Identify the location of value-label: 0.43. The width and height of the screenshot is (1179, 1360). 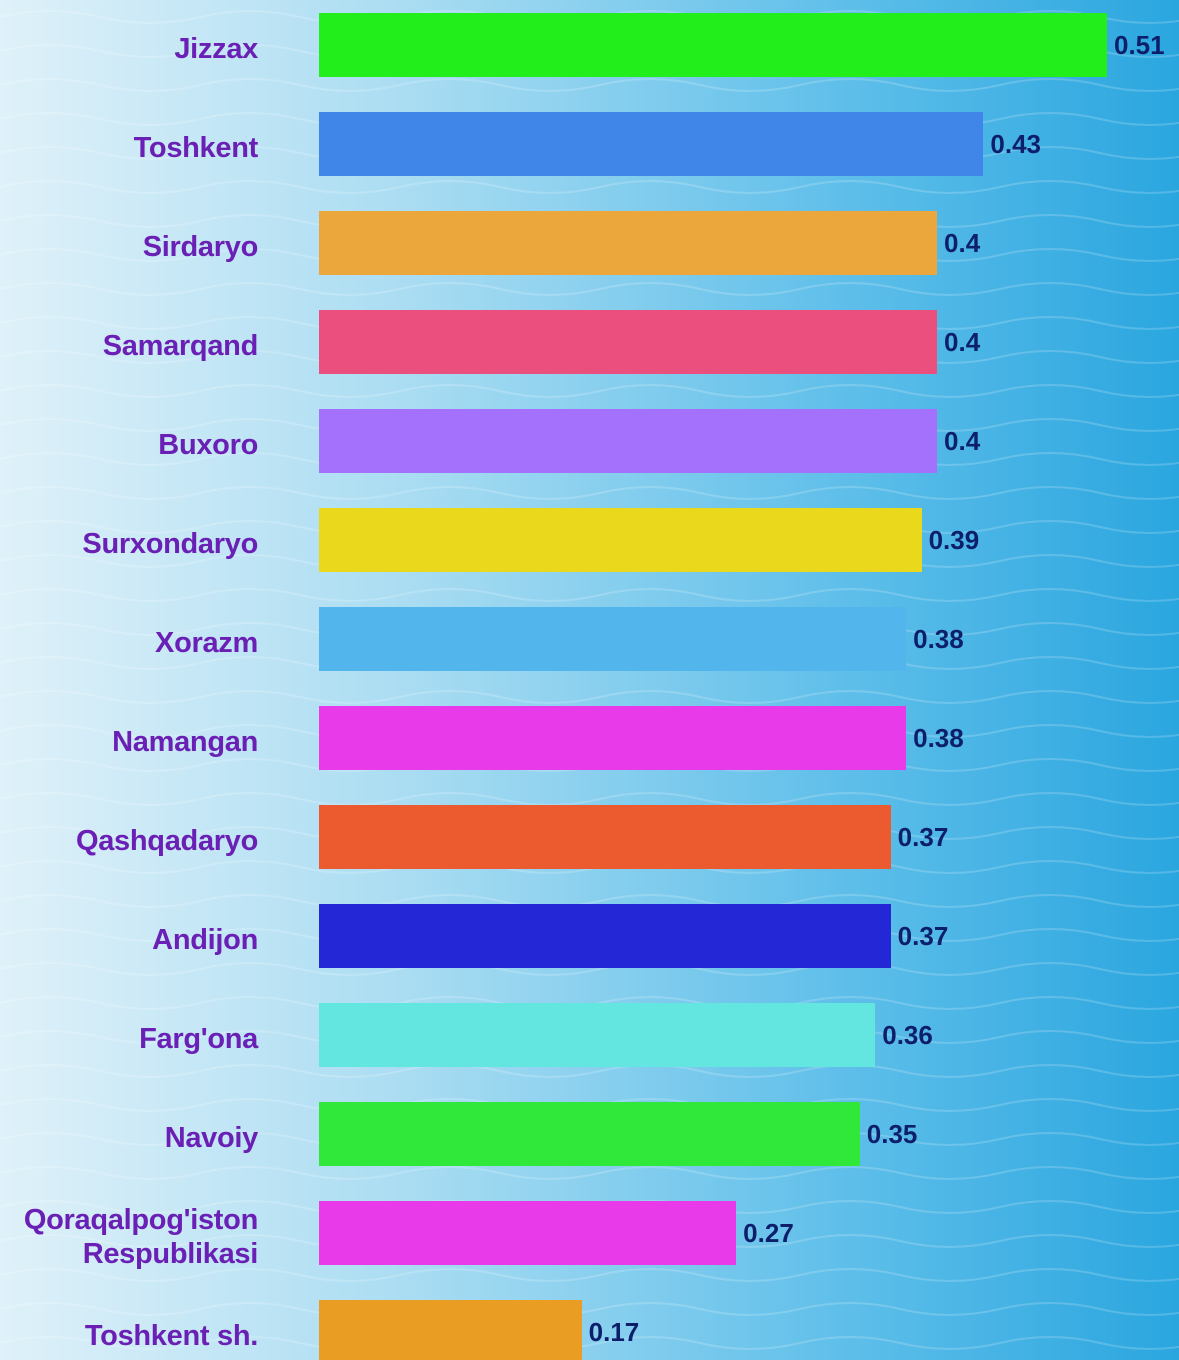
(1015, 144).